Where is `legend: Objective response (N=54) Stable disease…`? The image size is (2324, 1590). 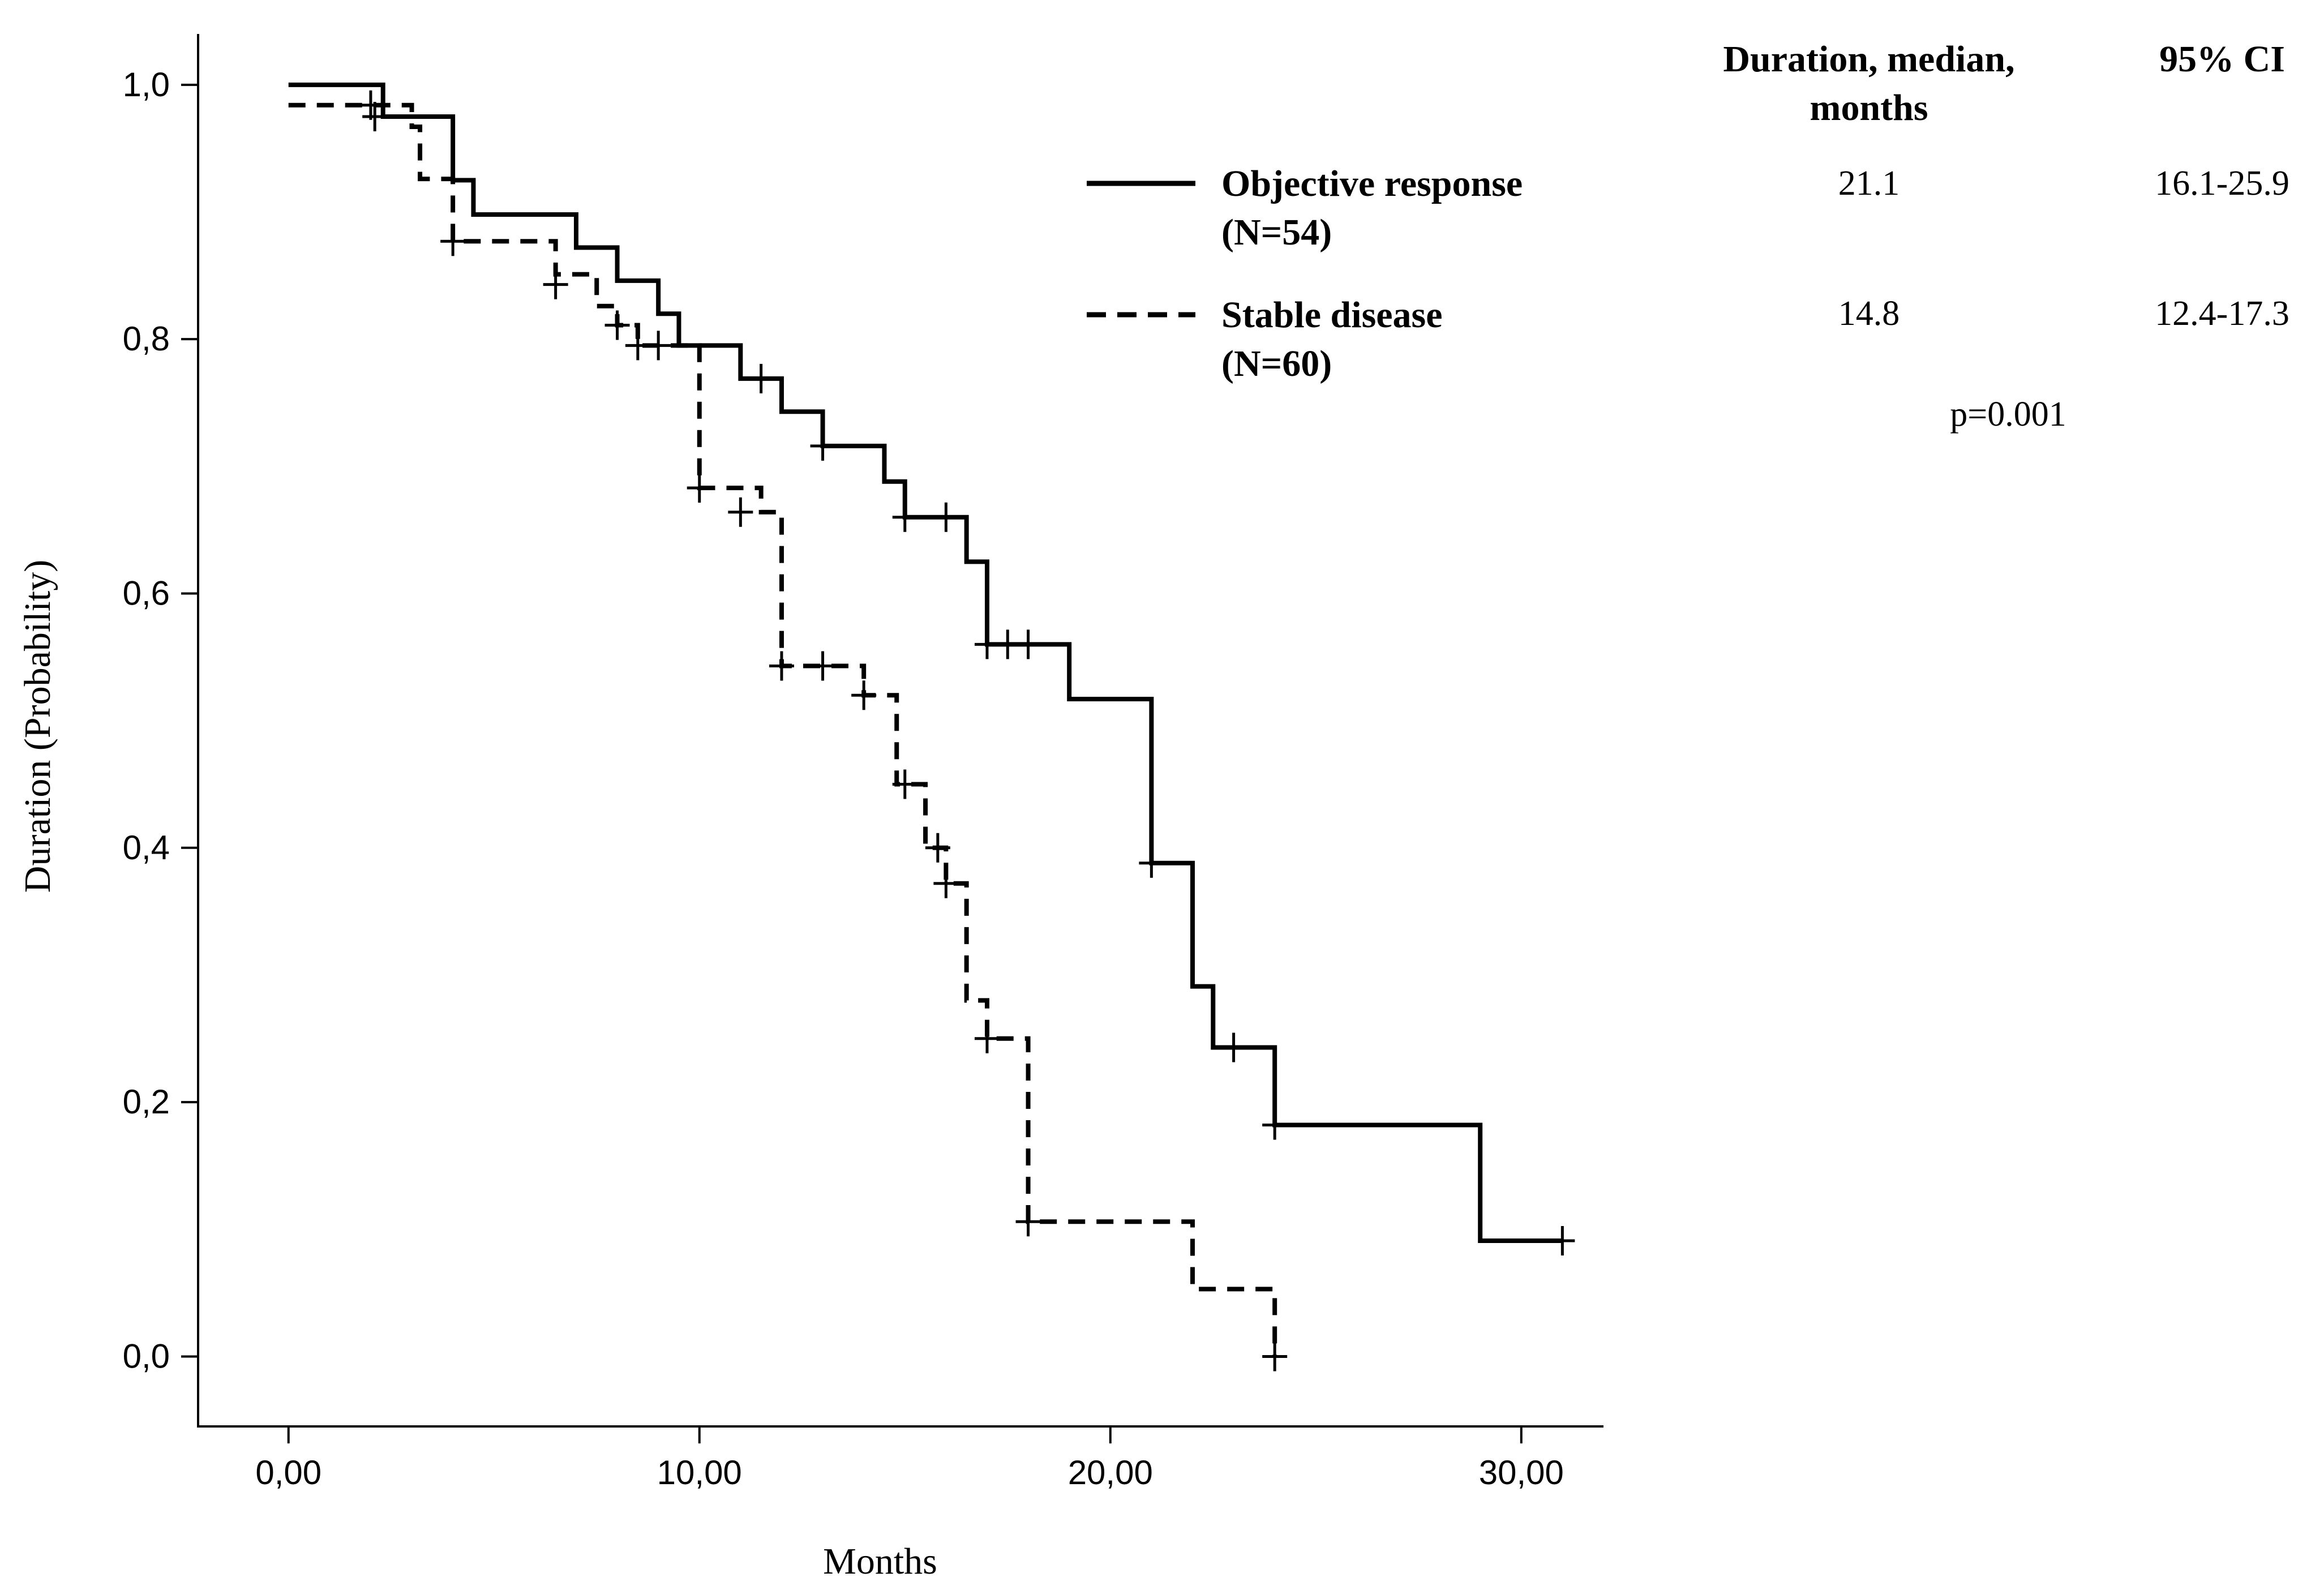
legend: Objective response (N=54) Stable disease… is located at coordinates (1305, 273).